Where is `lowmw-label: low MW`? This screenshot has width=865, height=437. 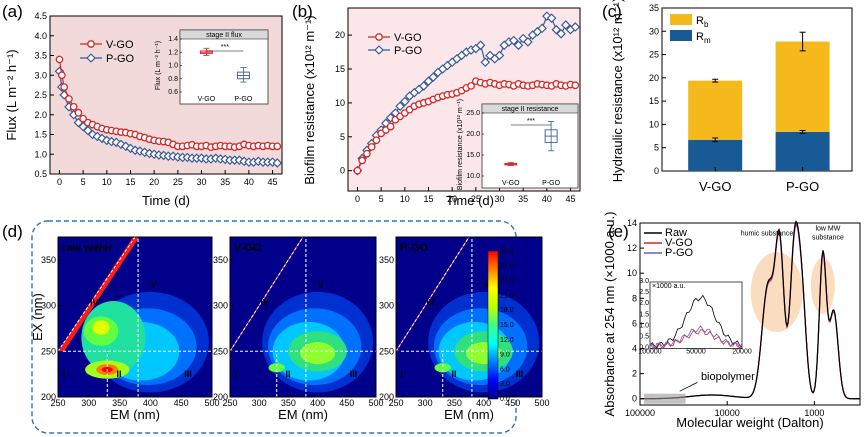 lowmw-label: low MW is located at coordinates (827, 229).